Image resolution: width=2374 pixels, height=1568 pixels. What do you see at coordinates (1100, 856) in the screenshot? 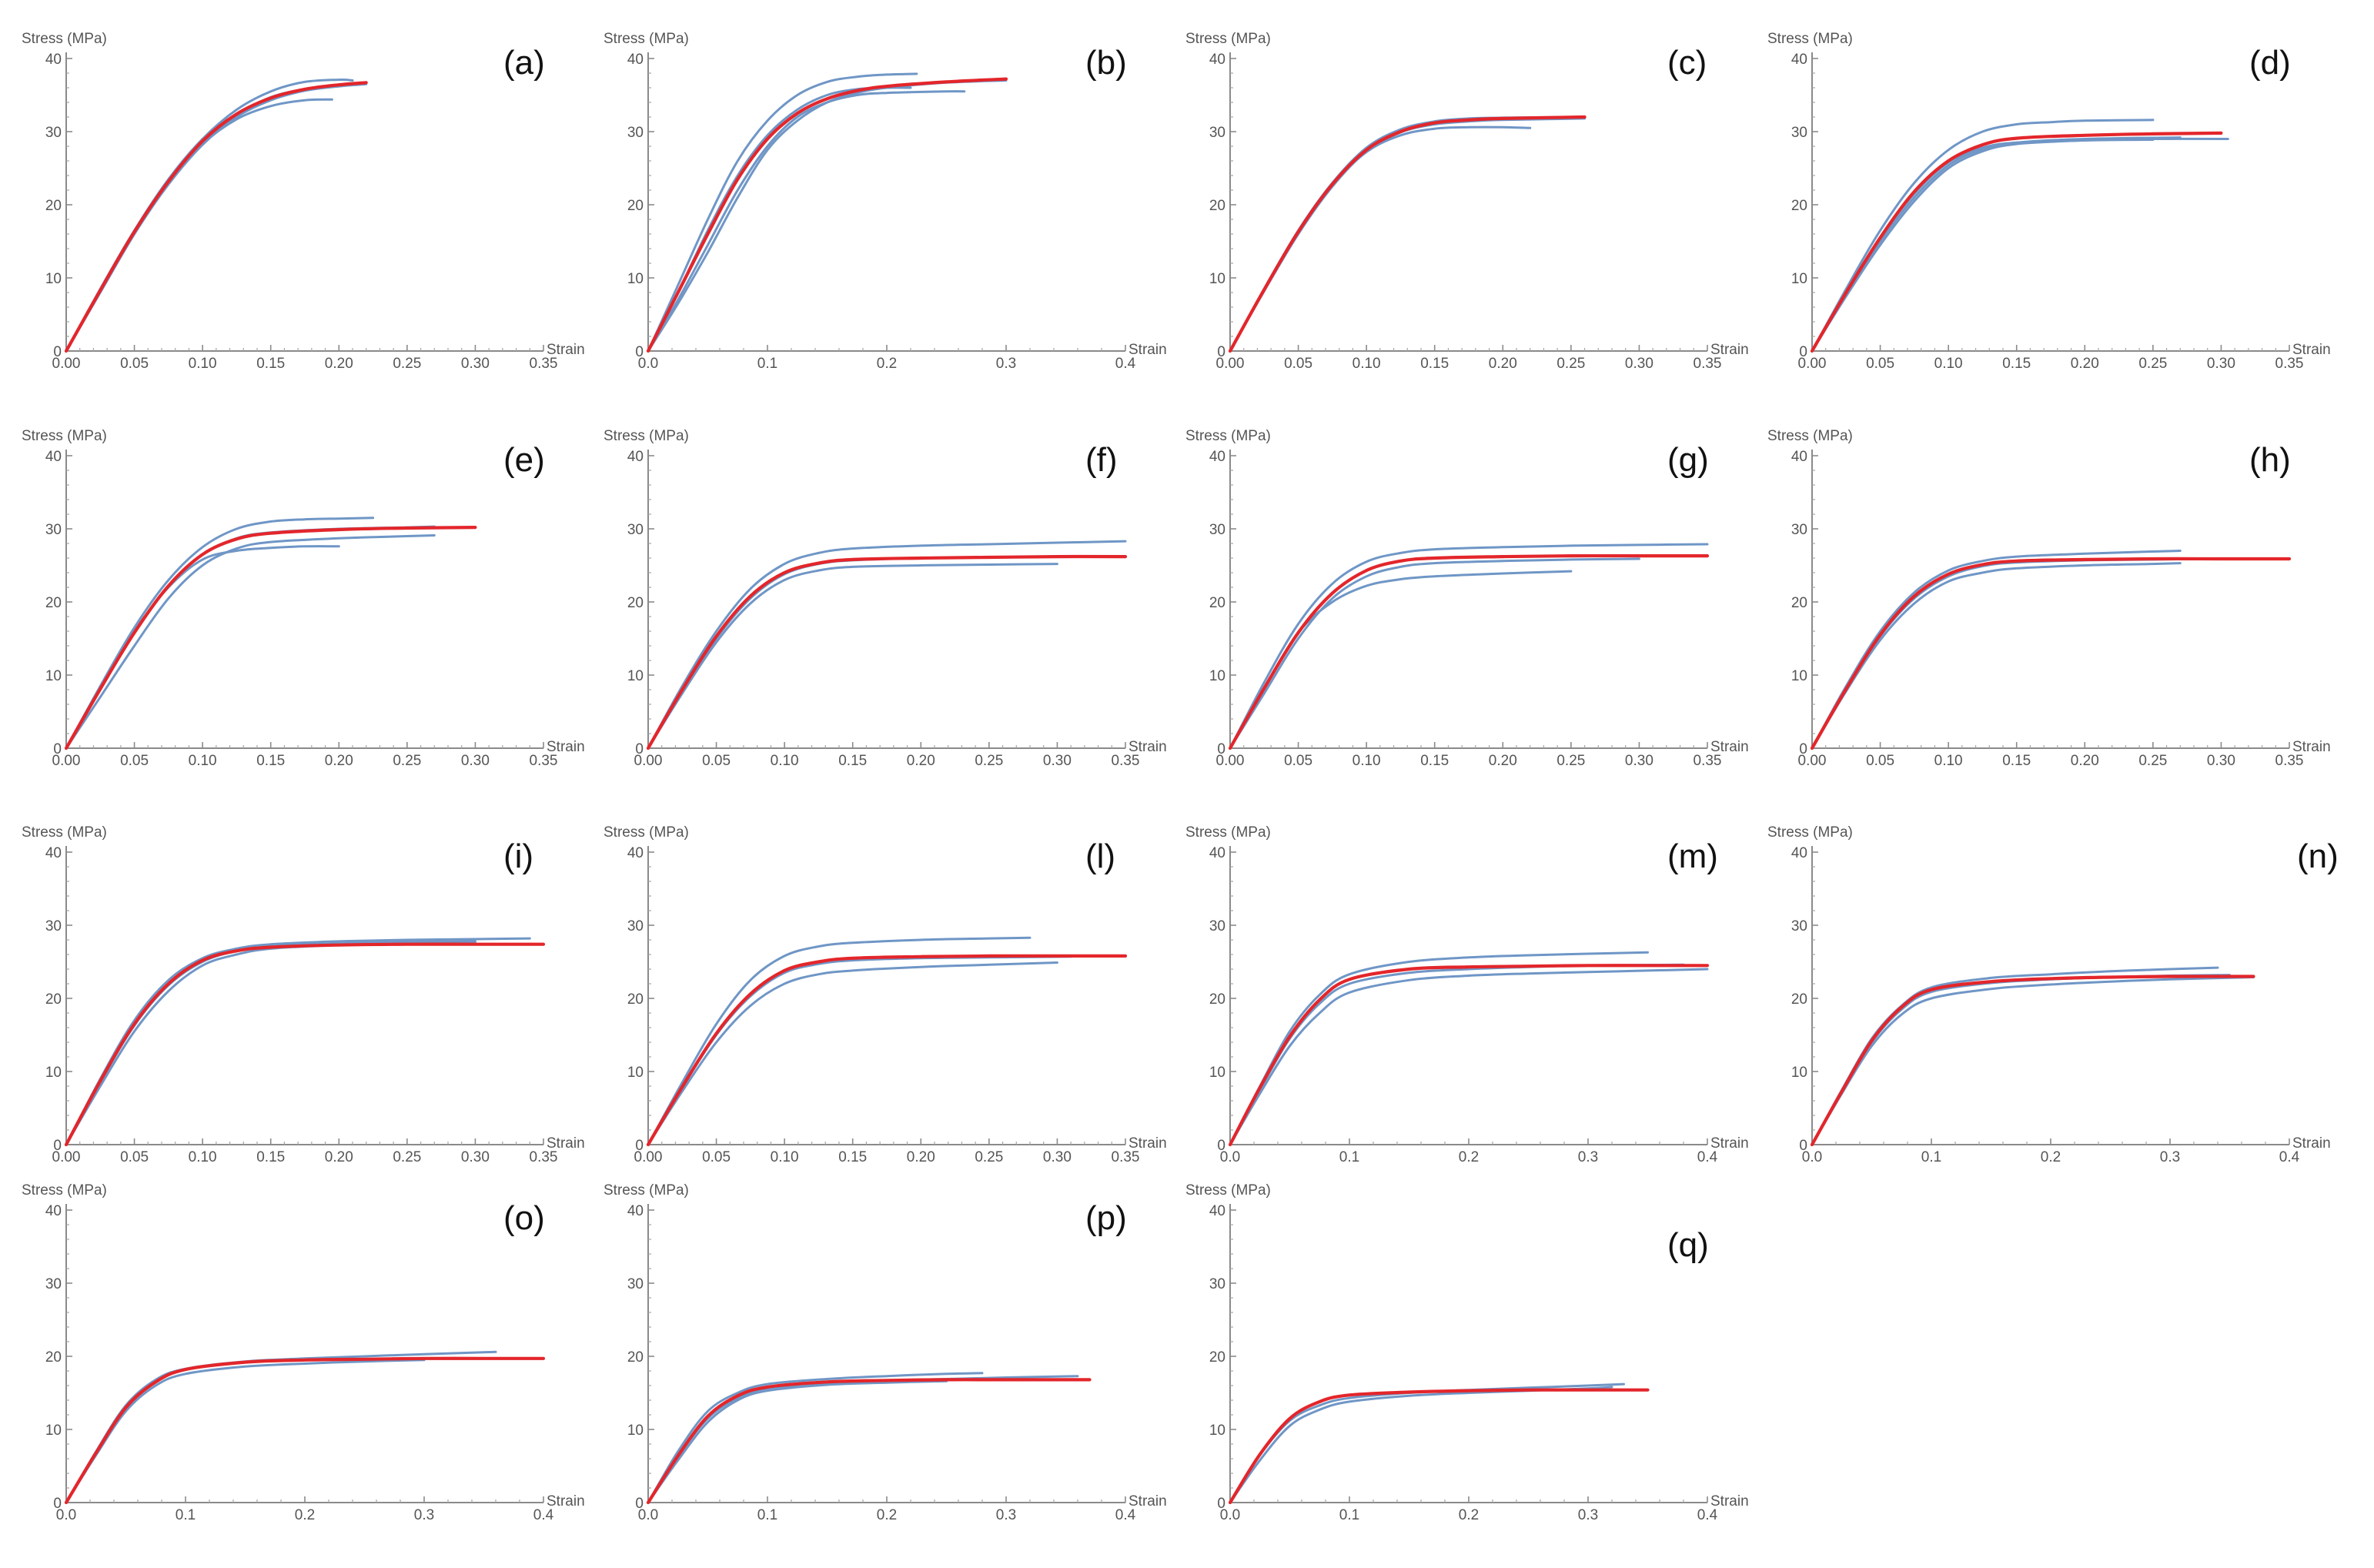
I see `panel-label: (l)` at bounding box center [1100, 856].